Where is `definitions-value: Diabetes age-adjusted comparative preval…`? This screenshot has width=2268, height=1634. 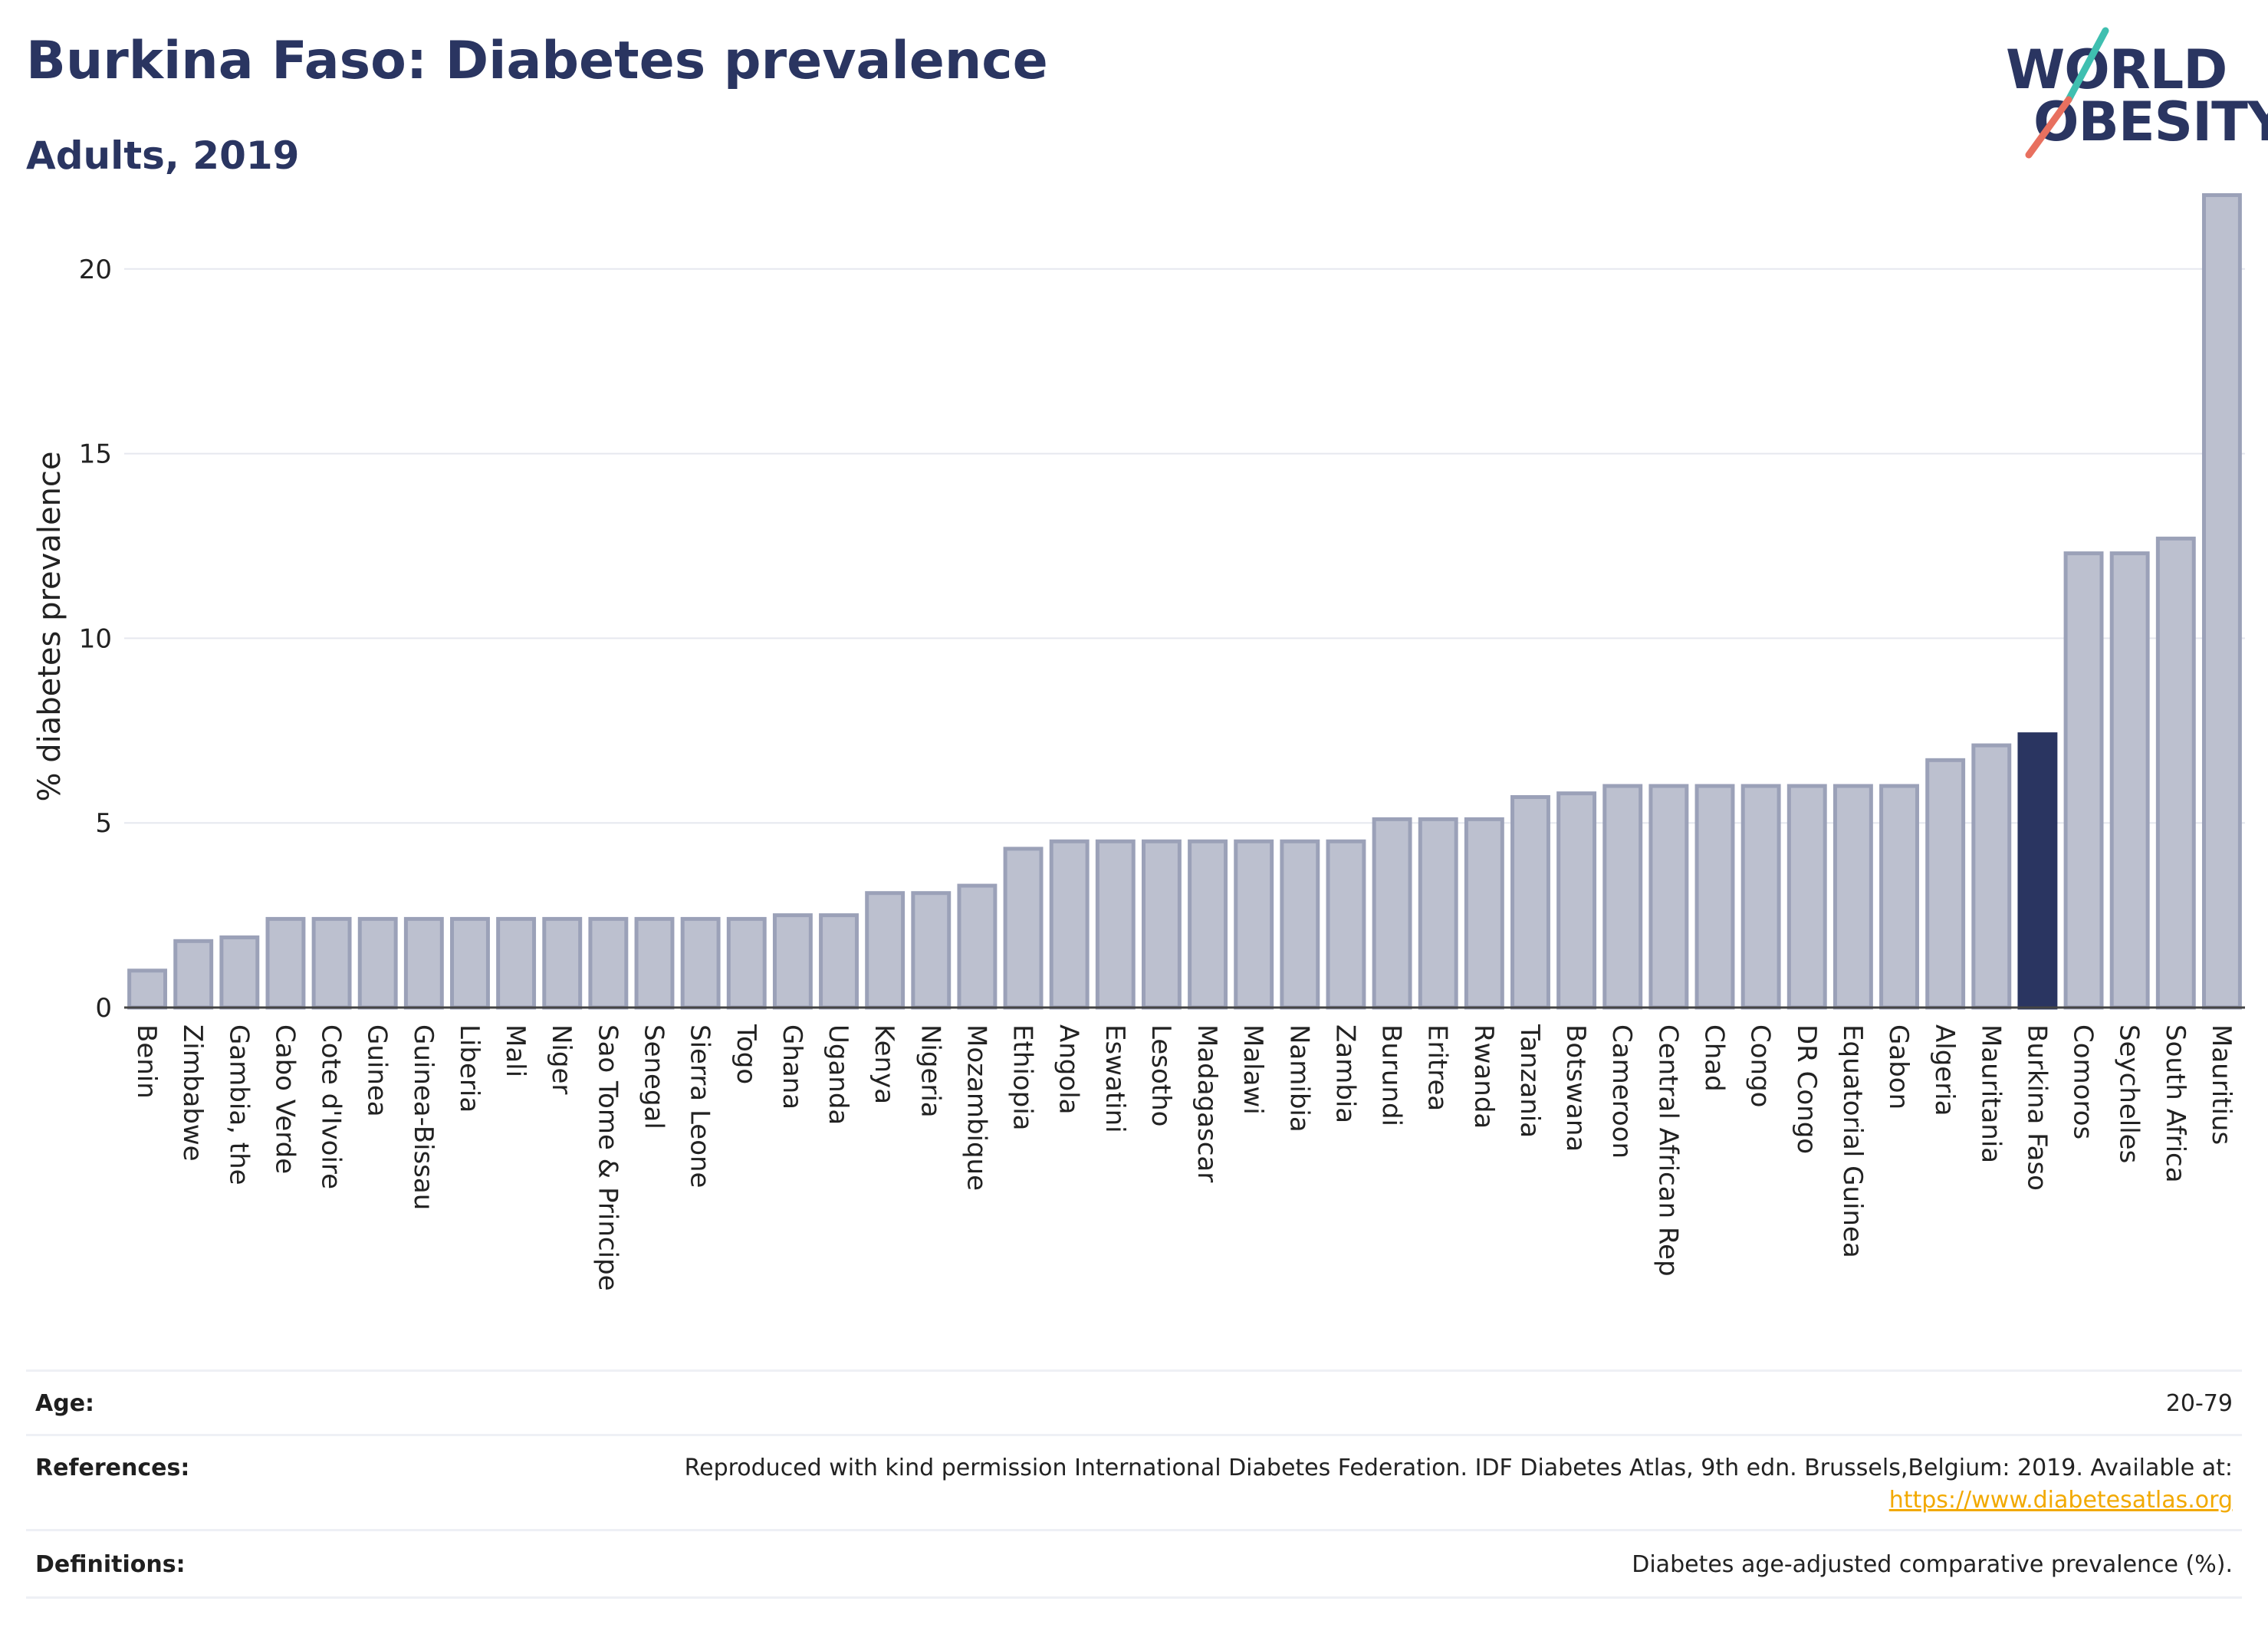
definitions-value: Diabetes age-adjusted comparative preval… is located at coordinates (1933, 1565).